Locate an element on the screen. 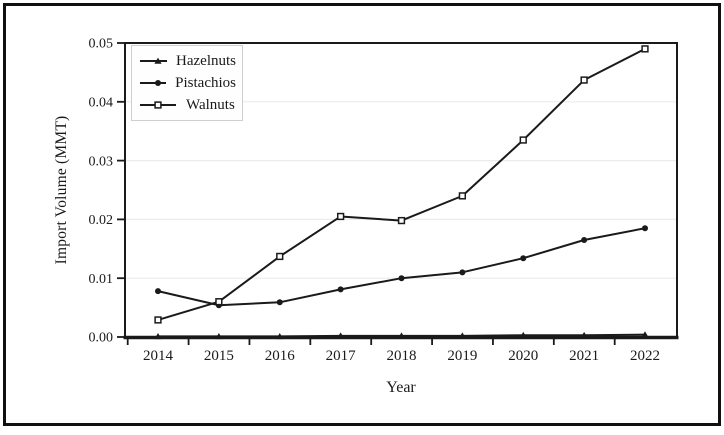  x-tick-label: 2014 is located at coordinates (158, 356).